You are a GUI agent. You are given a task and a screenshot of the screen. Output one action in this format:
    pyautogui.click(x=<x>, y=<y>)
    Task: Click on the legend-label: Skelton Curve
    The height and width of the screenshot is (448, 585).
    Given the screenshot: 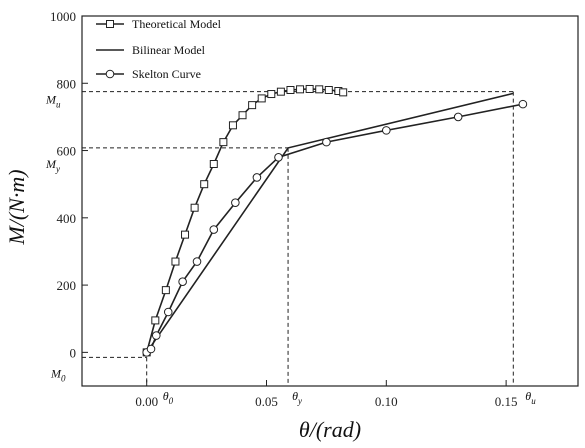 What is the action you would take?
    pyautogui.click(x=166, y=74)
    